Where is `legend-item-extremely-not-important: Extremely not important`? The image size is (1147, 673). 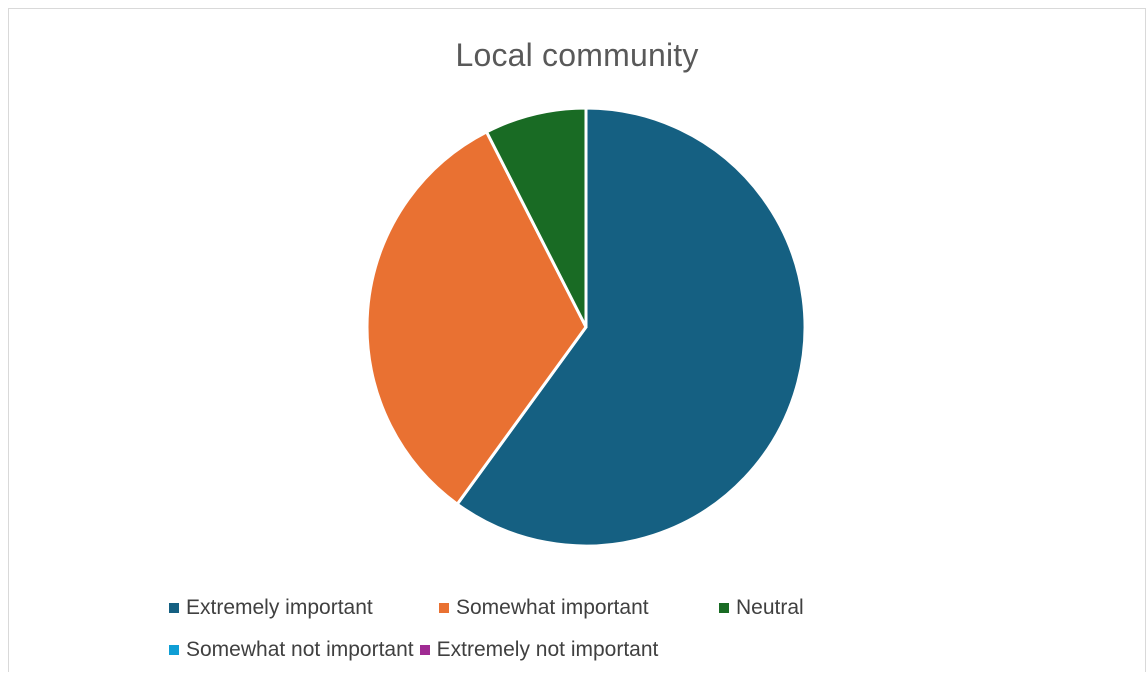 legend-item-extremely-not-important: Extremely not important is located at coordinates (539, 650).